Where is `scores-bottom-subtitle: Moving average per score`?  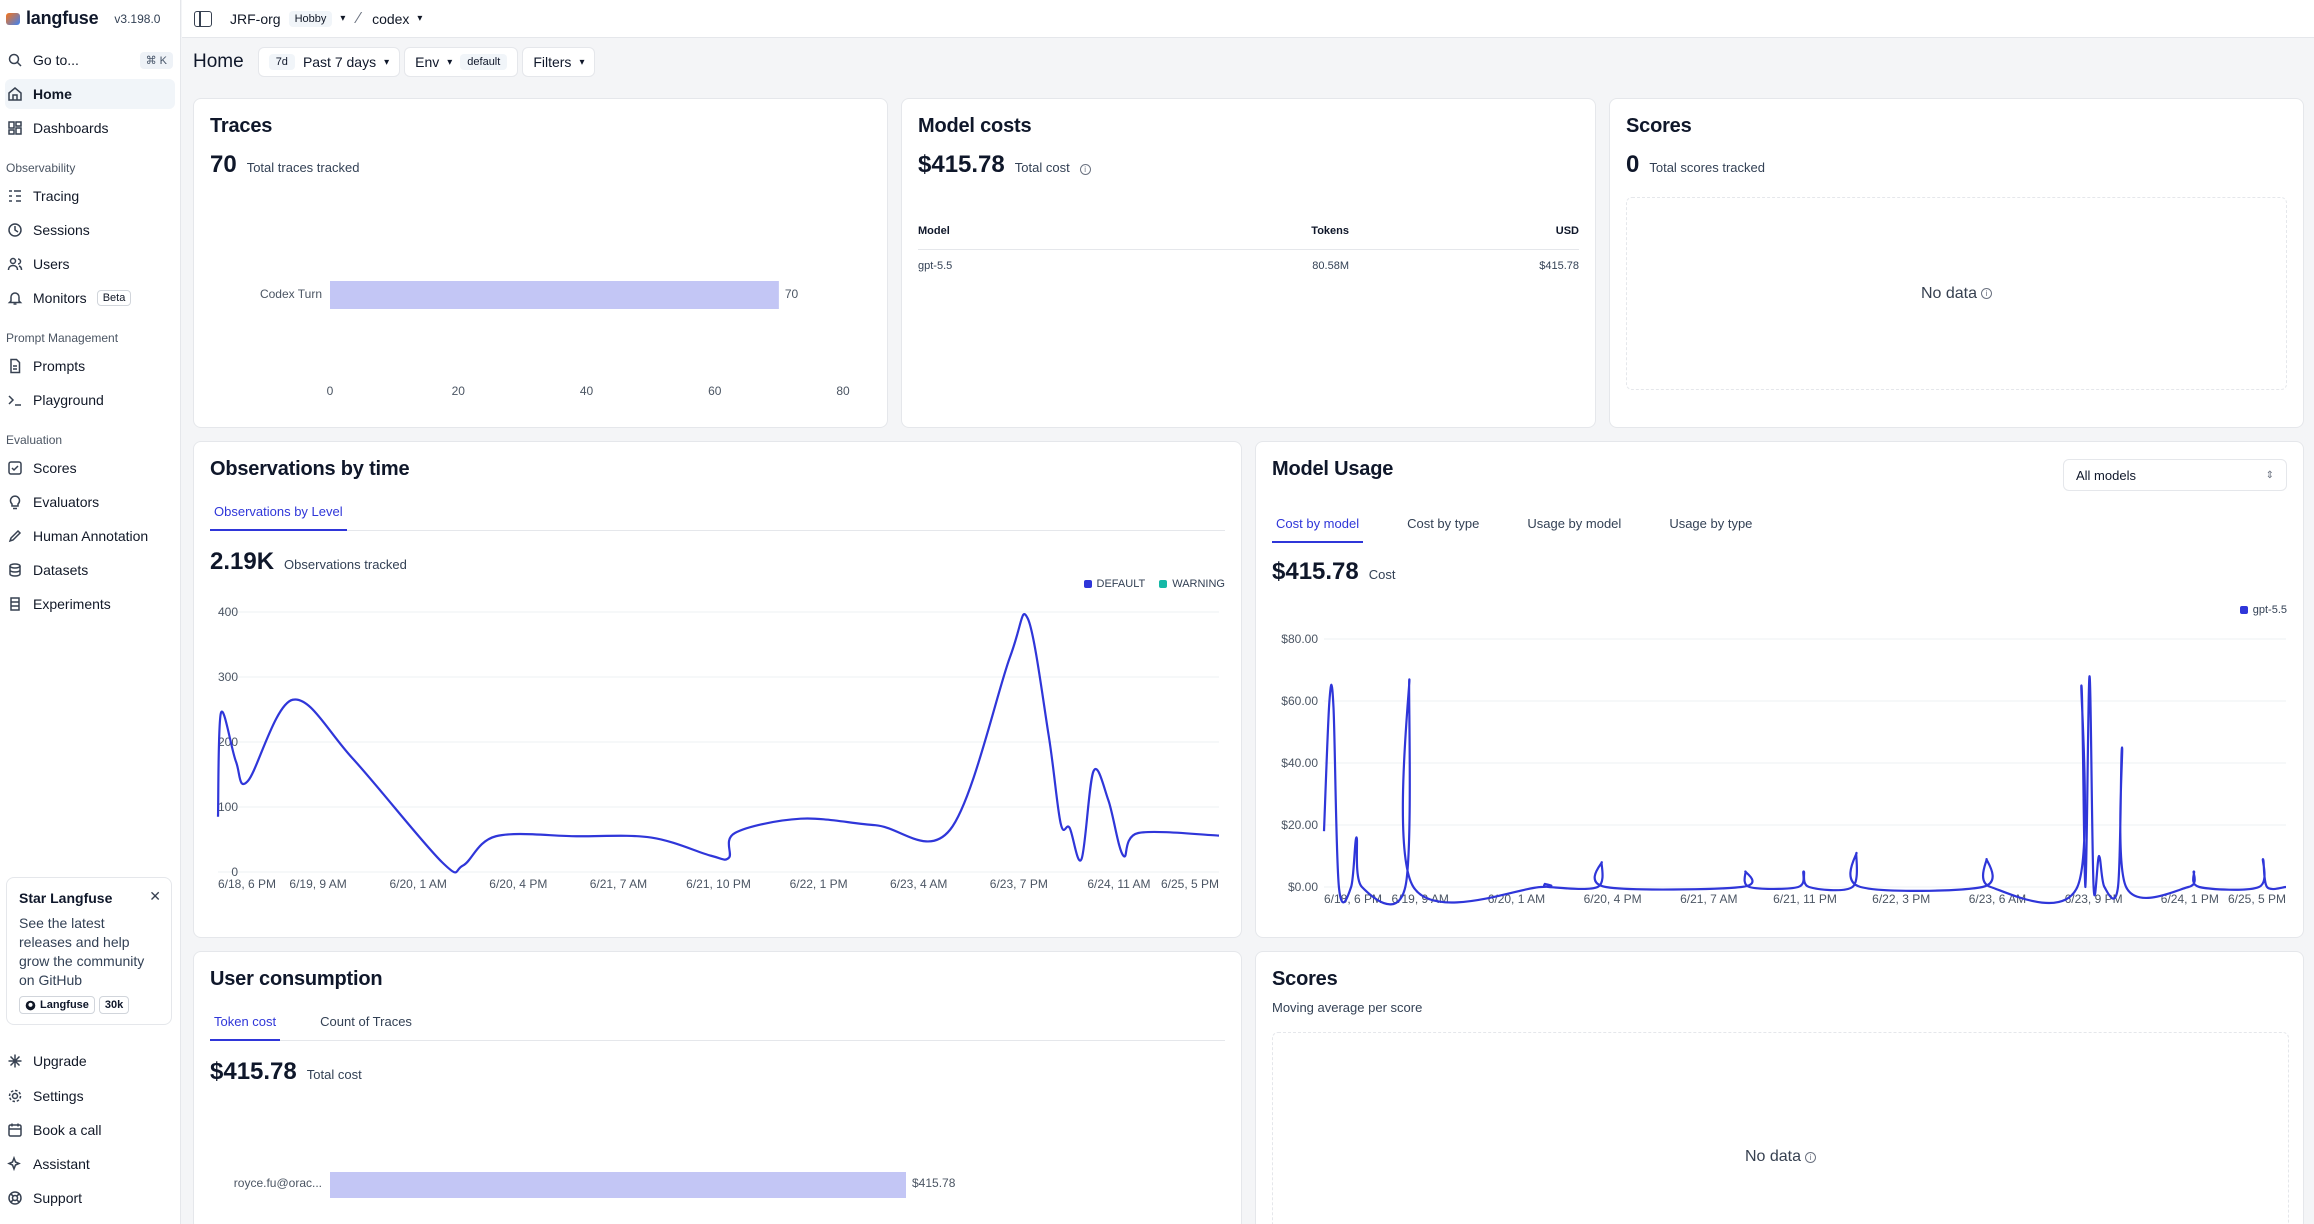 scores-bottom-subtitle: Moving average per score is located at coordinates (1347, 1007).